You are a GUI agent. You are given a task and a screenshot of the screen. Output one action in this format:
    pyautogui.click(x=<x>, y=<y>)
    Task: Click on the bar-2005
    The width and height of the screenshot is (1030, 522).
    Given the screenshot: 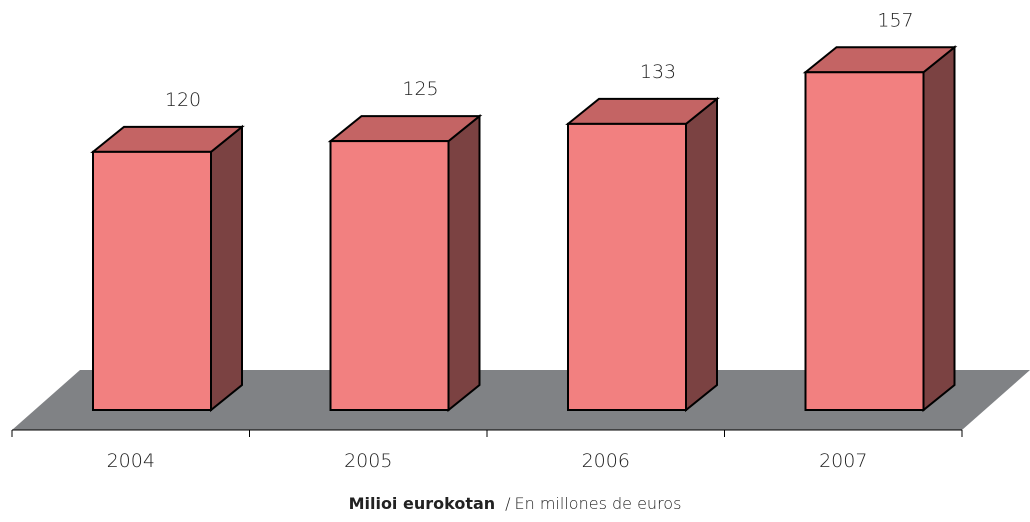 What is the action you would take?
    pyautogui.click(x=405, y=263)
    